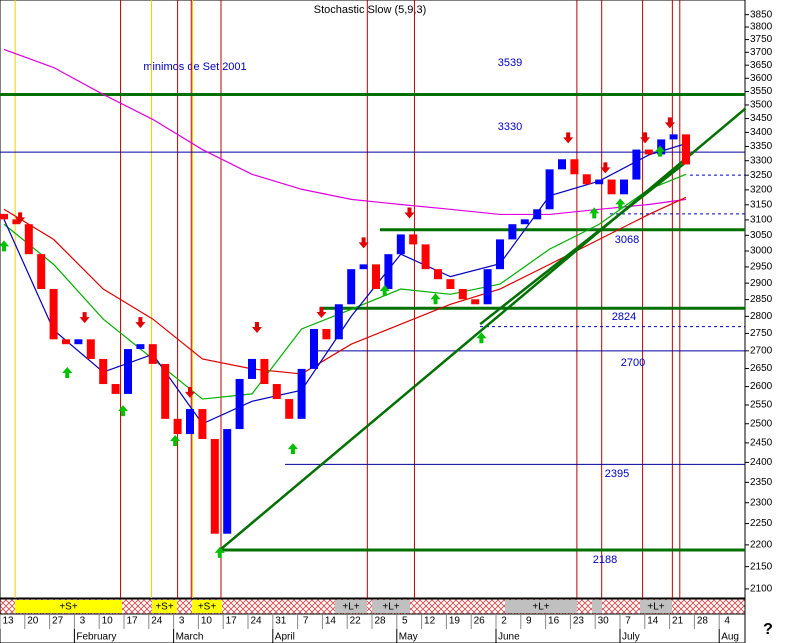 The height and width of the screenshot is (643, 792). I want to click on y-tick-label: 2250, so click(761, 523).